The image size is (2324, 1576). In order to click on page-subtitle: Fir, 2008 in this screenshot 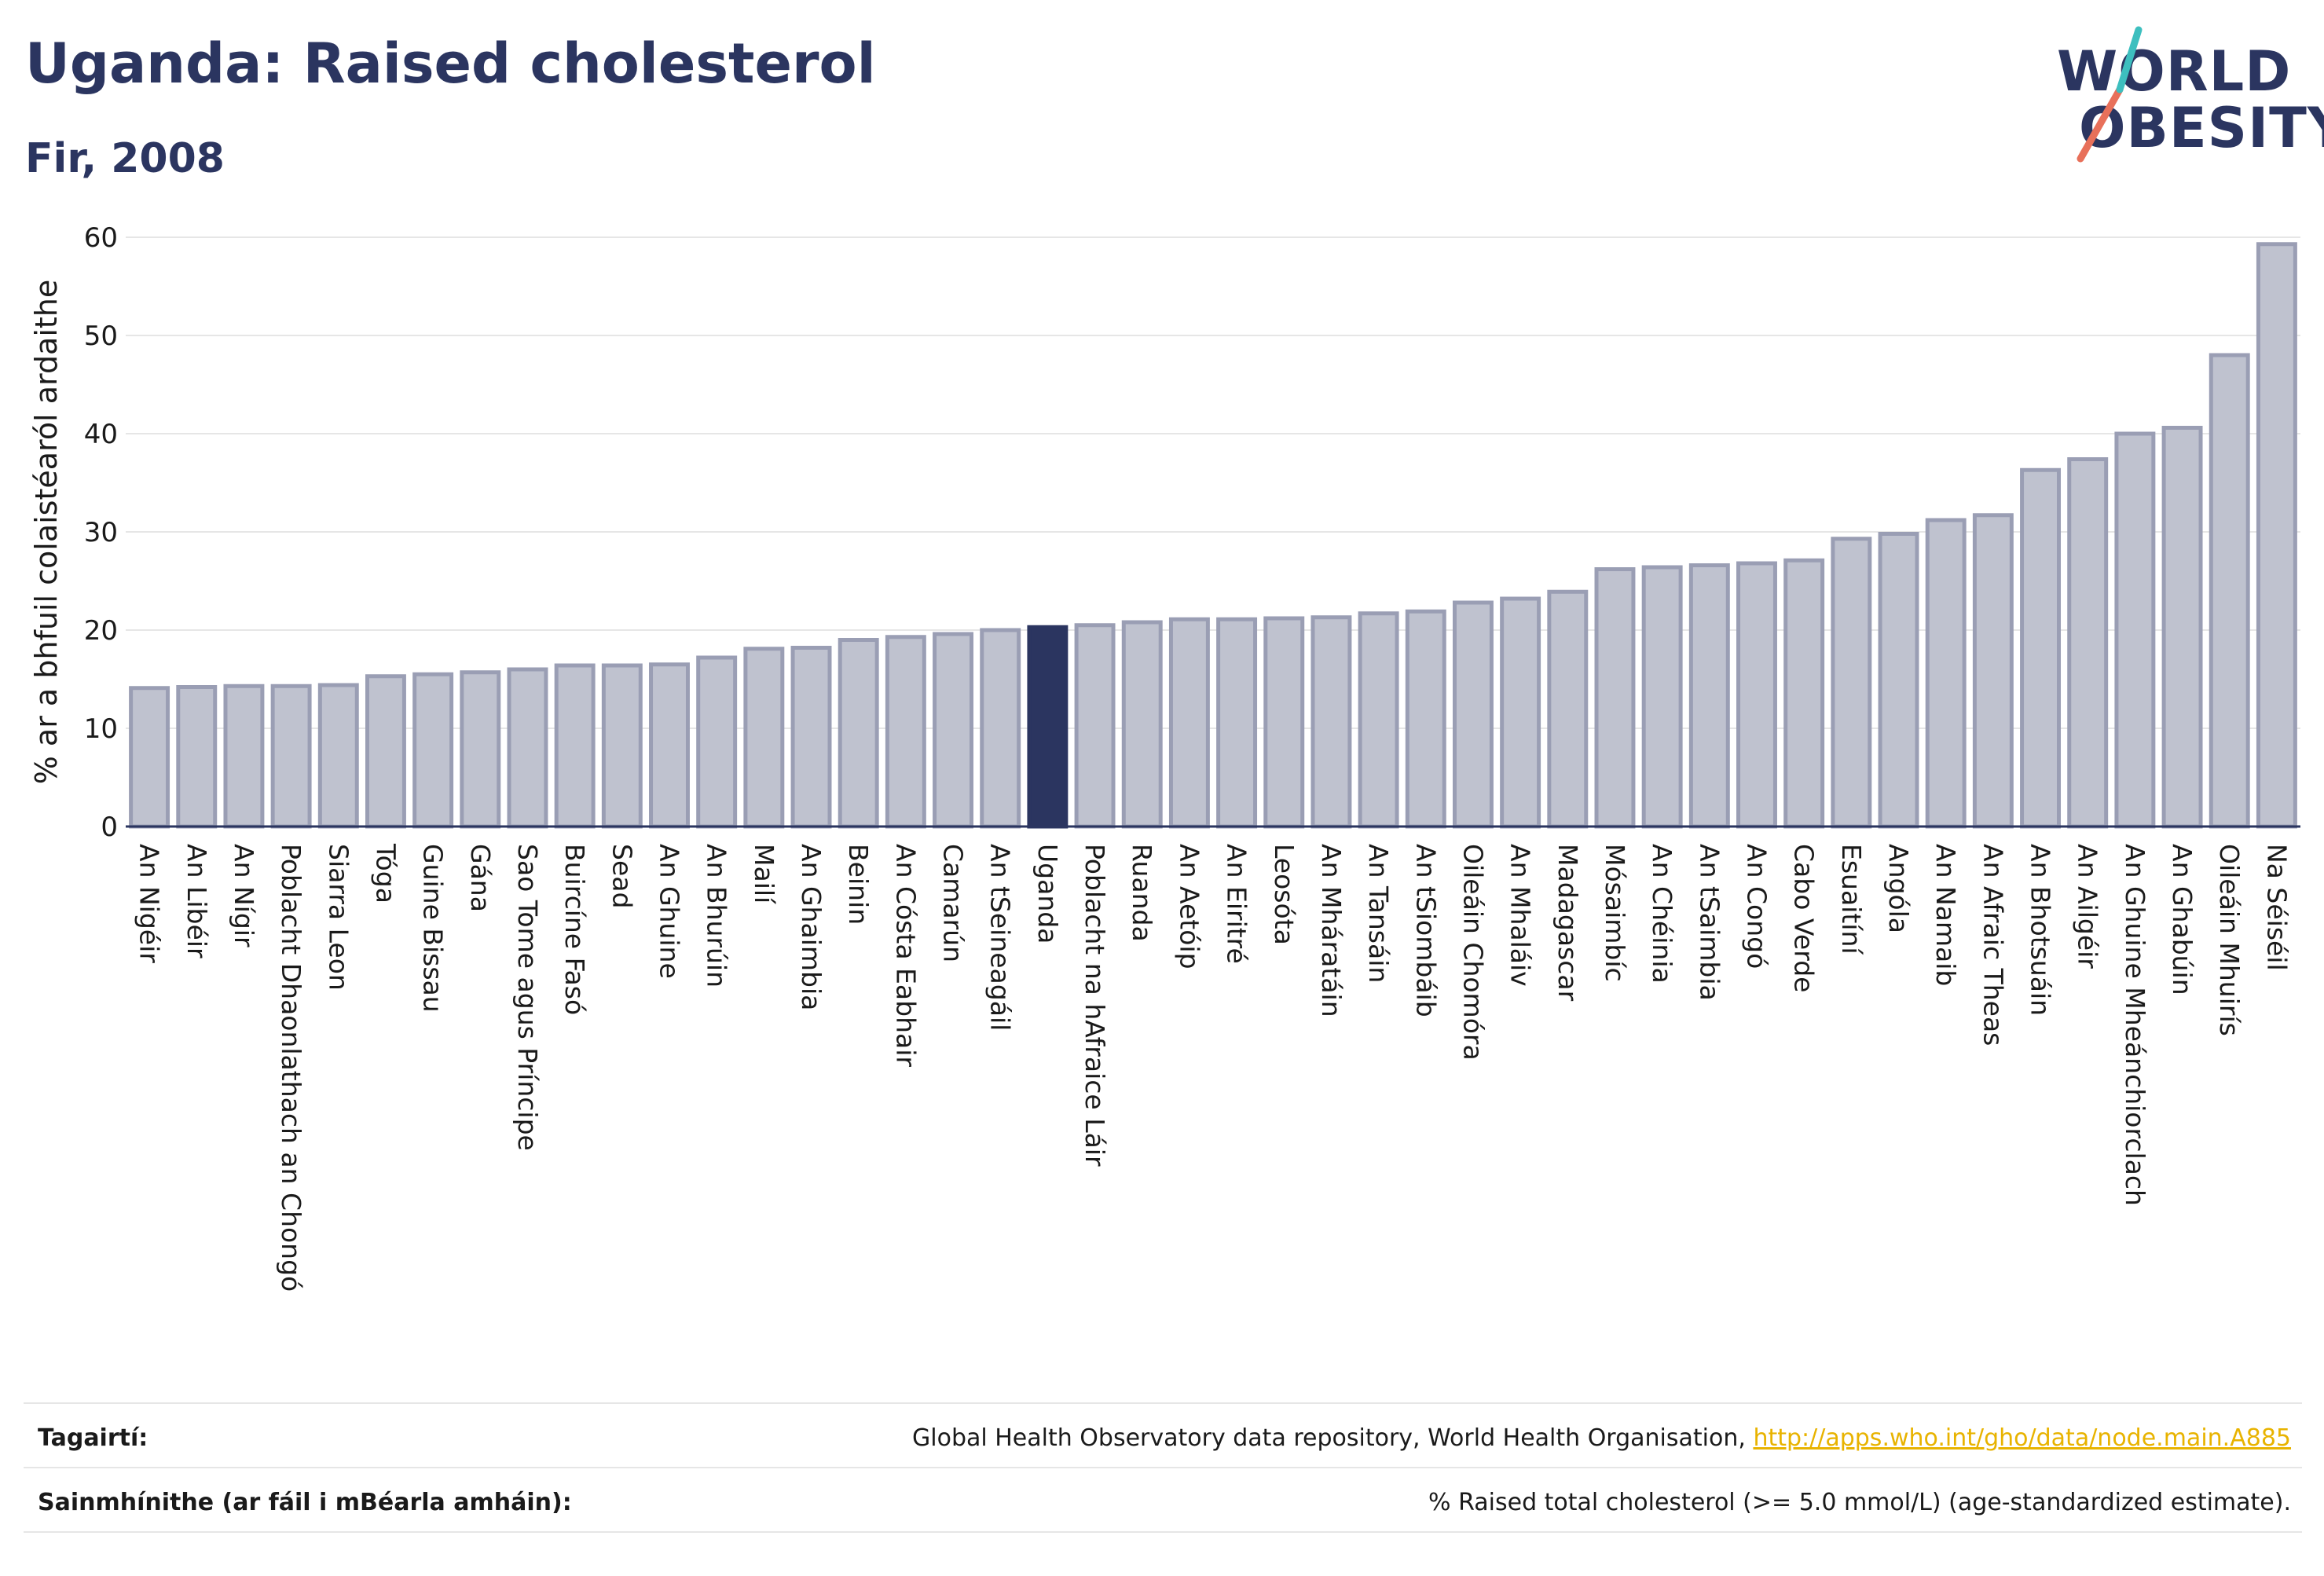, I will do `click(125, 158)`.